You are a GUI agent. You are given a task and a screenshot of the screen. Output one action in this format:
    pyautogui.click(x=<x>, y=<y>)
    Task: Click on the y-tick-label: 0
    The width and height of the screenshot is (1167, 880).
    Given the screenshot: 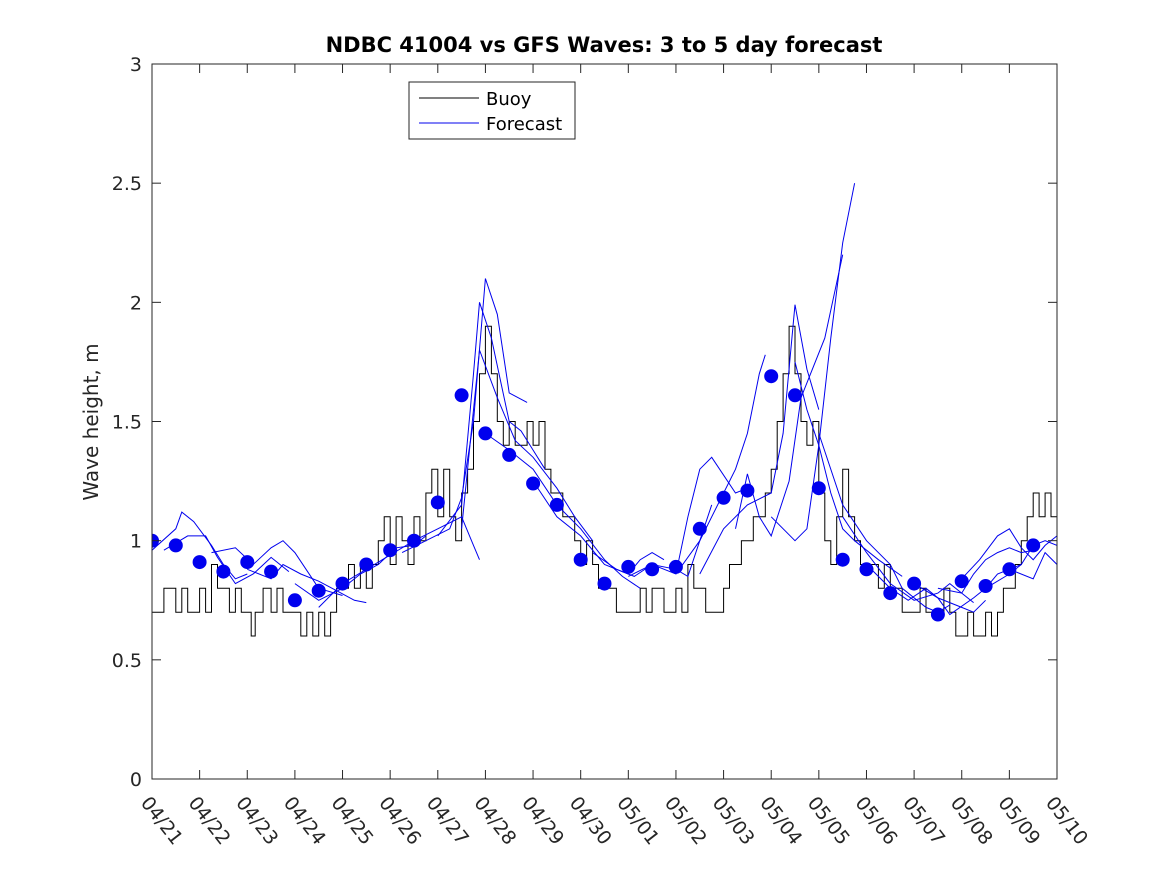 What is the action you would take?
    pyautogui.click(x=136, y=780)
    